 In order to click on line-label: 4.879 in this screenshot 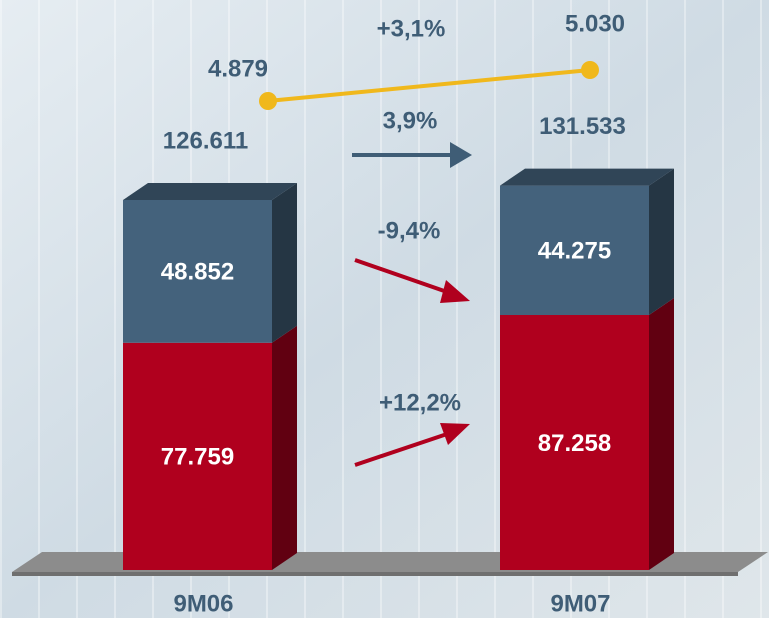, I will do `click(238, 68)`.